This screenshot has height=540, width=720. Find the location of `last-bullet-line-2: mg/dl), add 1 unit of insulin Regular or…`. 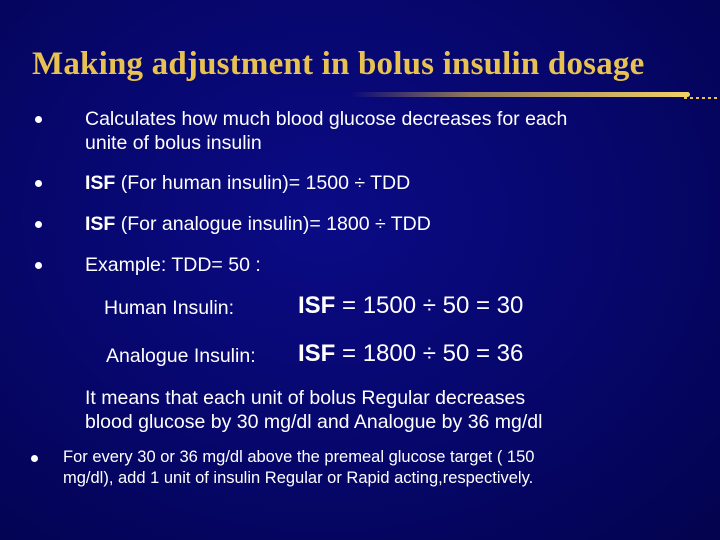

last-bullet-line-2: mg/dl), add 1 unit of insulin Regular or… is located at coordinates (298, 478).